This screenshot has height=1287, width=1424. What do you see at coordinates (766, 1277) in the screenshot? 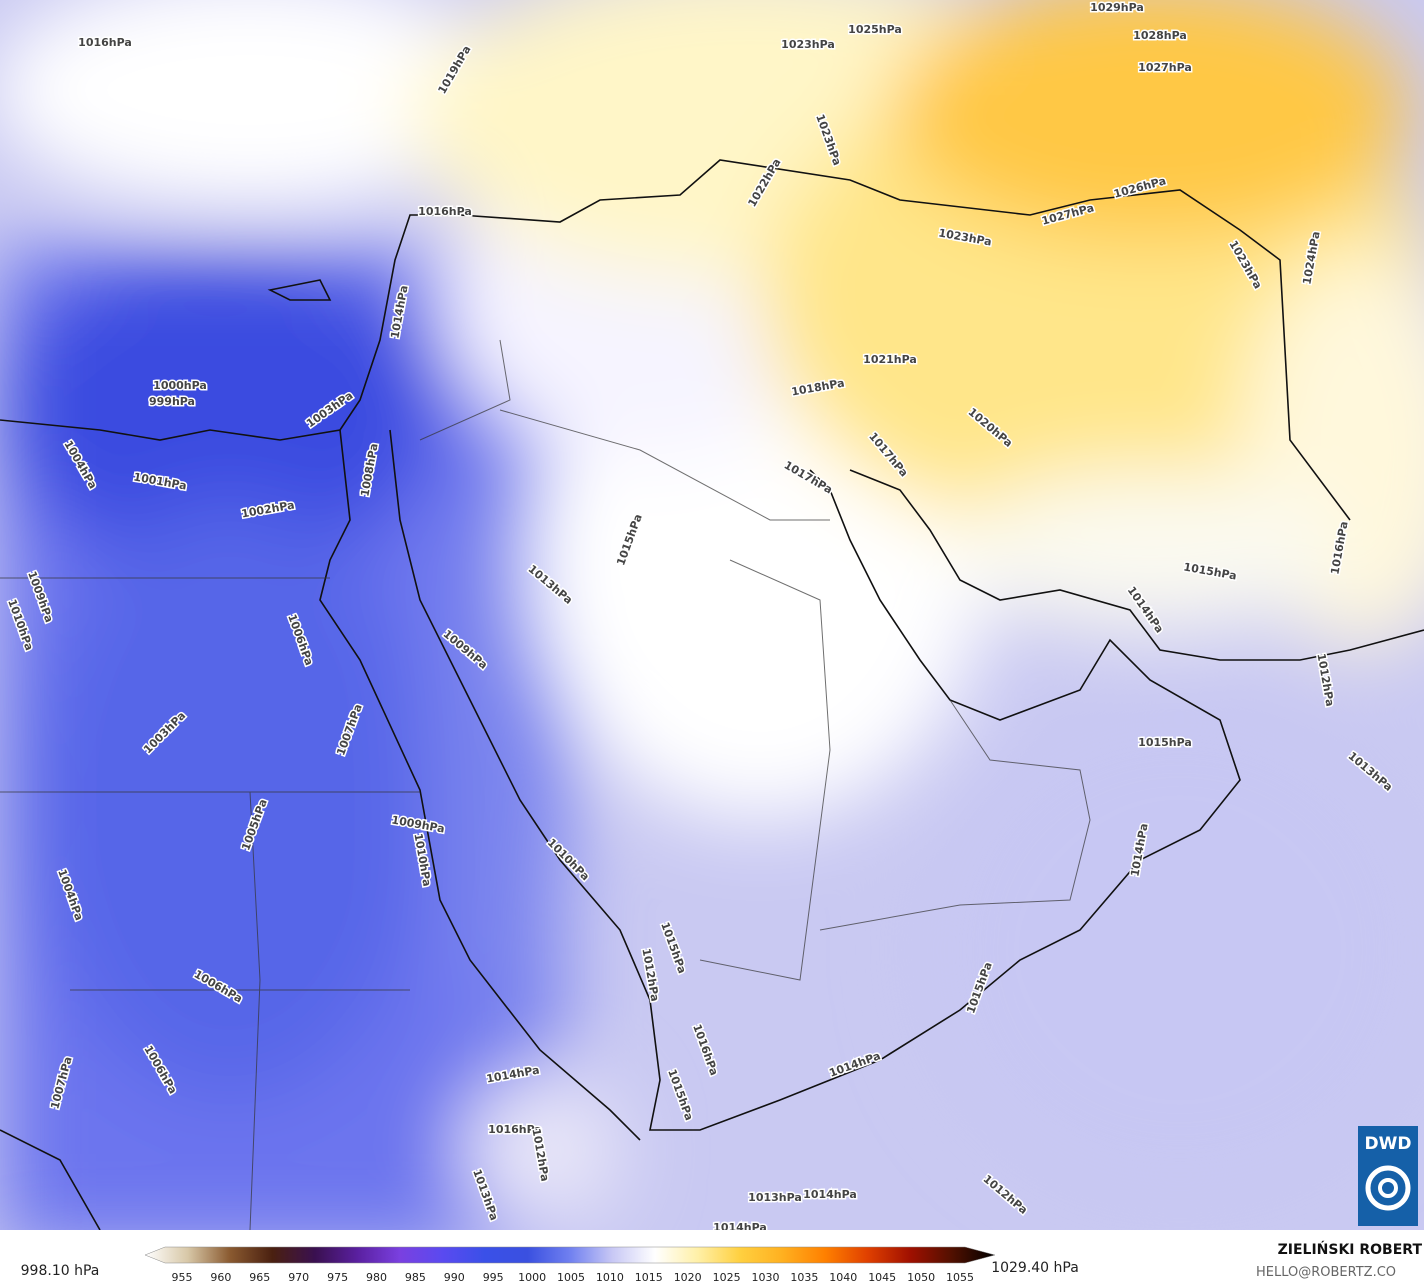
I see `colorbar-tick-label: 1030` at bounding box center [766, 1277].